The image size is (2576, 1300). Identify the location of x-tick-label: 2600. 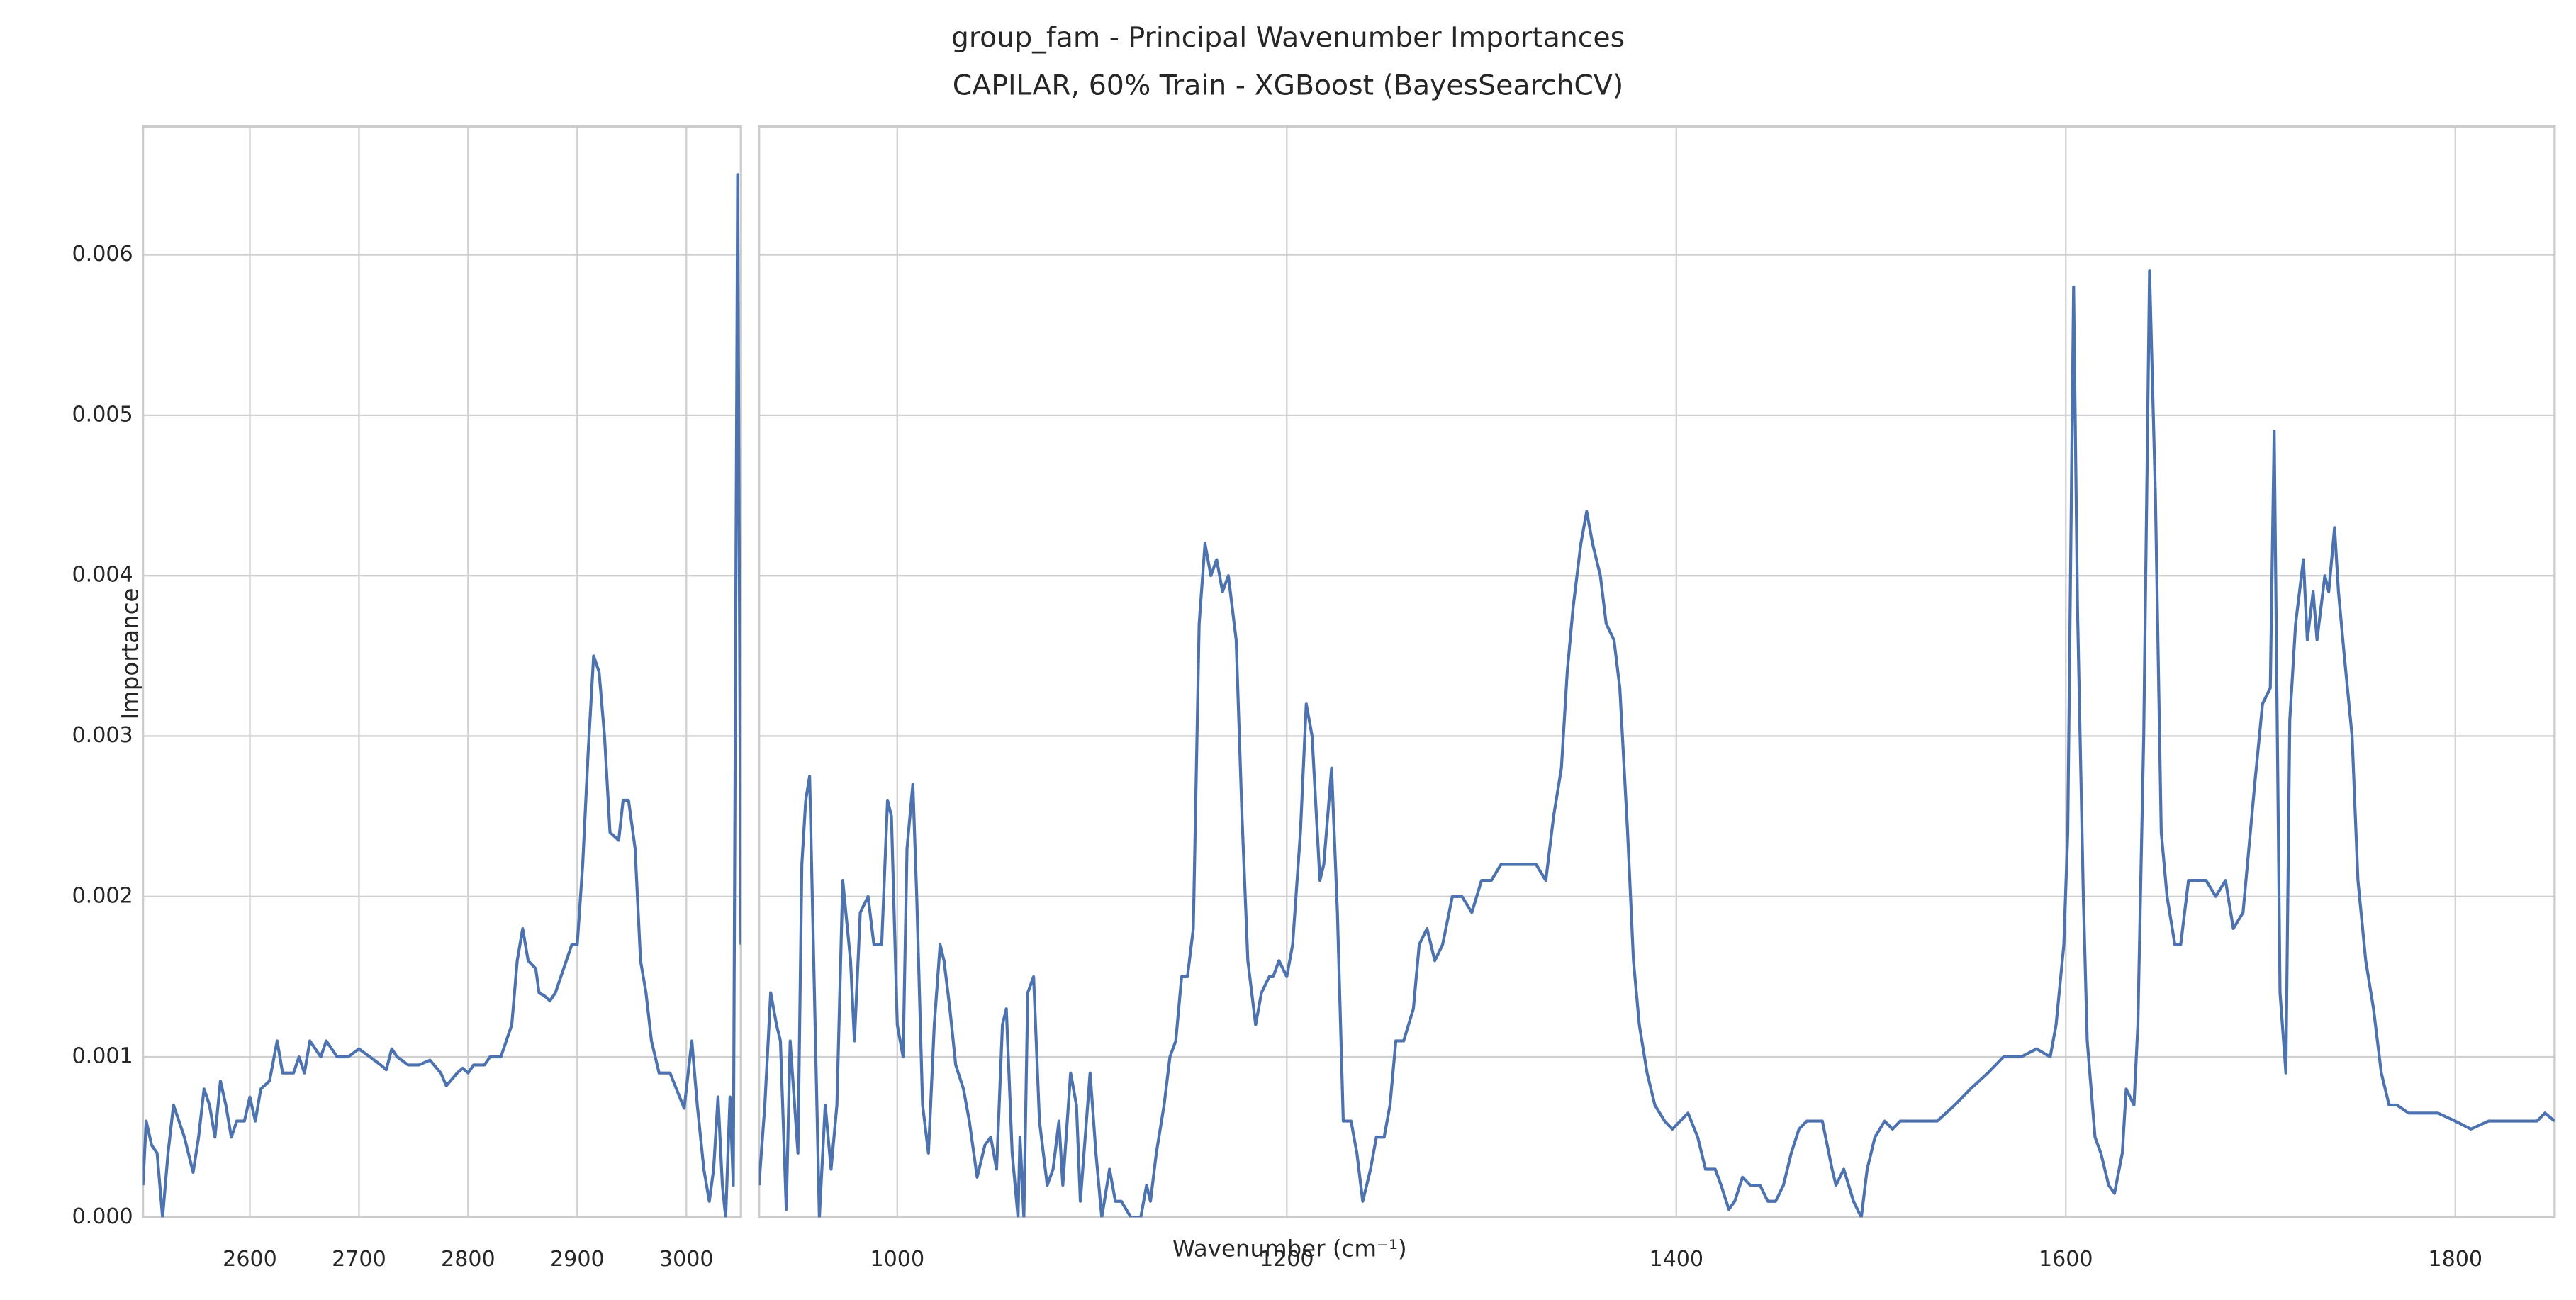
(250, 1259).